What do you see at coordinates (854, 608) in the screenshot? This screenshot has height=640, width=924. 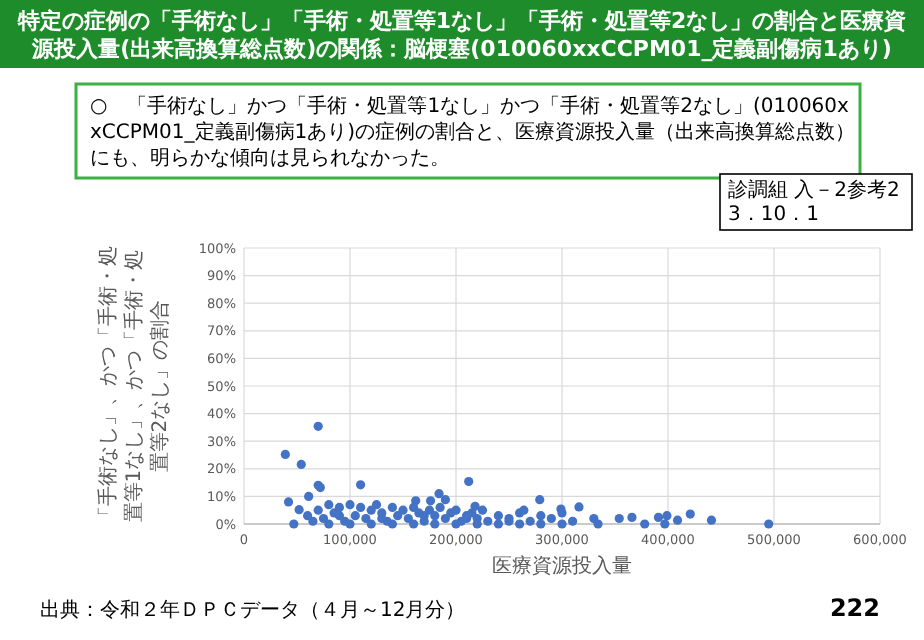 I see `text: 222` at bounding box center [854, 608].